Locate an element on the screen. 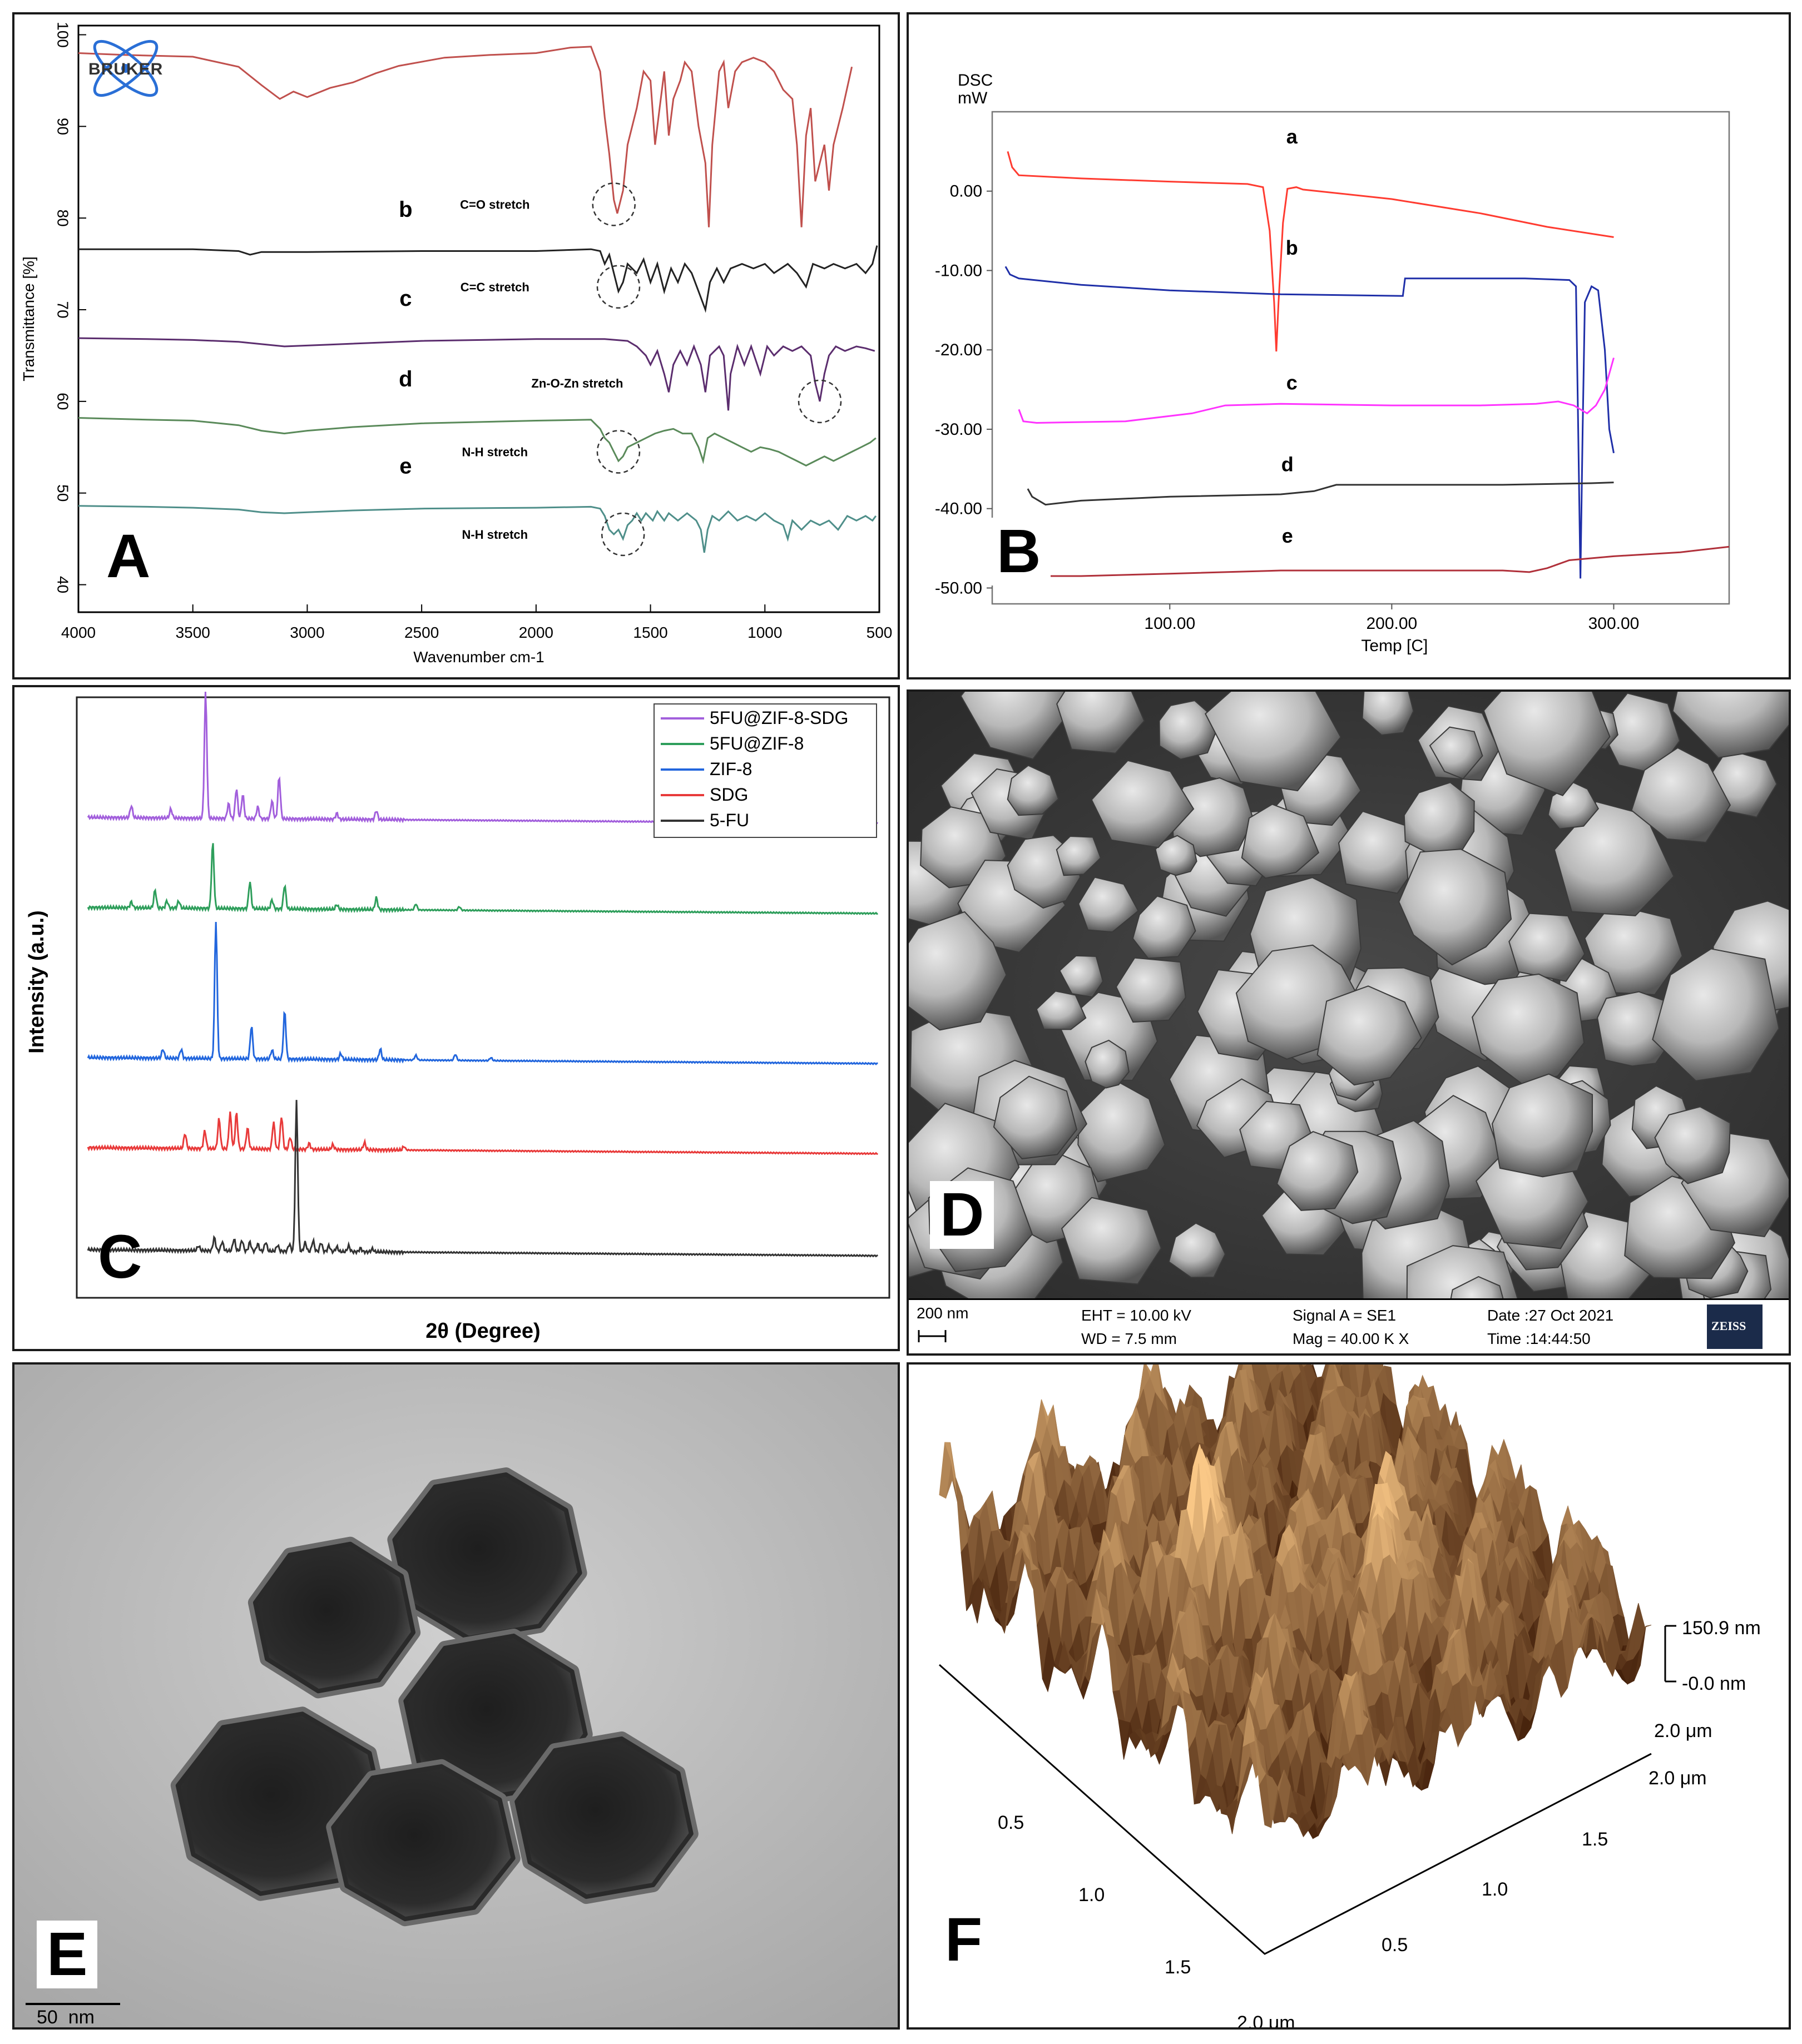  ftir-annotation-label: C=C stretch is located at coordinates (495, 287).